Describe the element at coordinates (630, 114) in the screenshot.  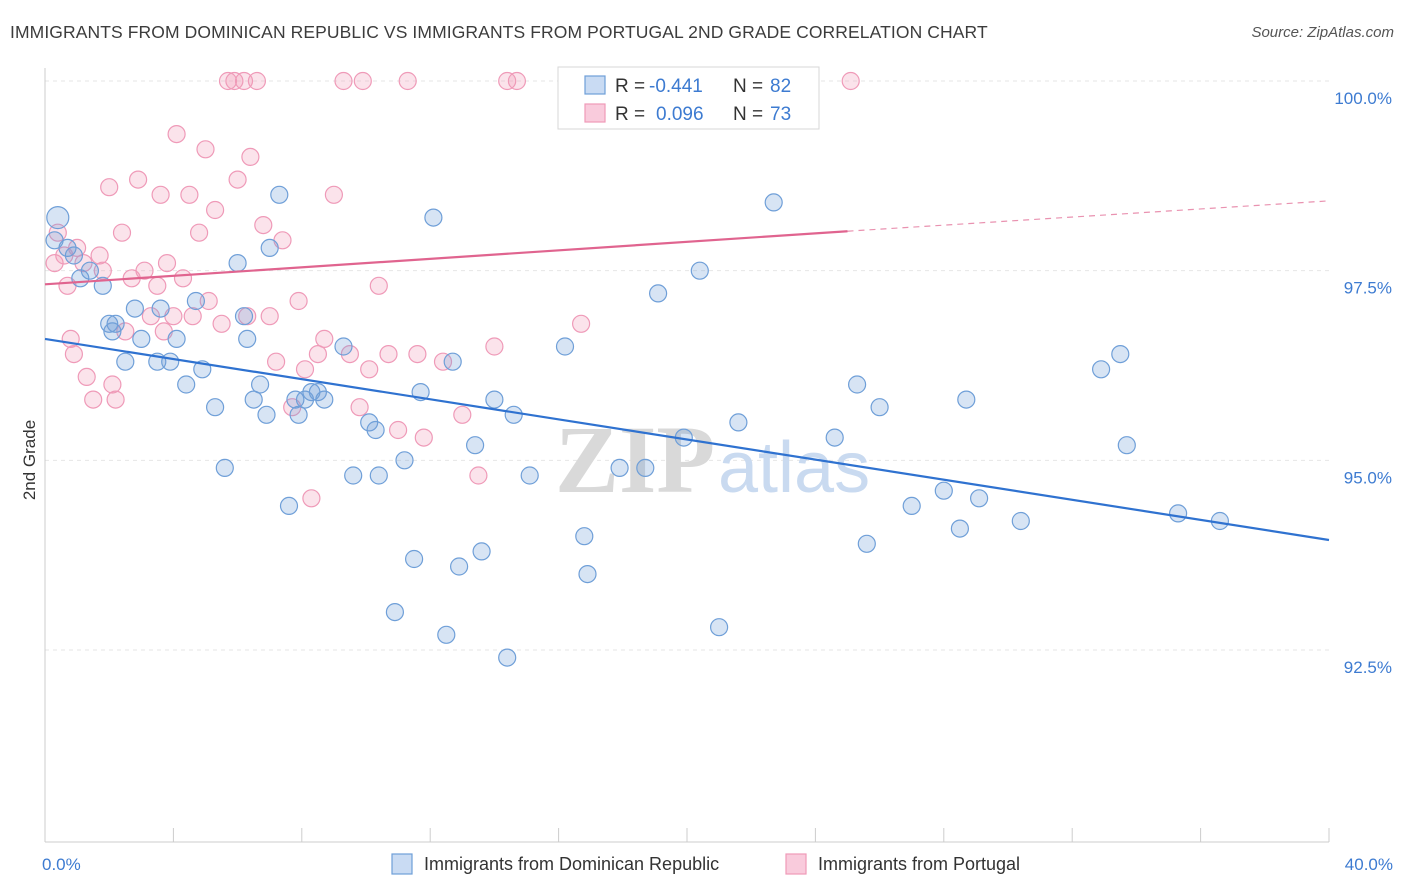
I see `legend-pink-r-label: R =` at that location.